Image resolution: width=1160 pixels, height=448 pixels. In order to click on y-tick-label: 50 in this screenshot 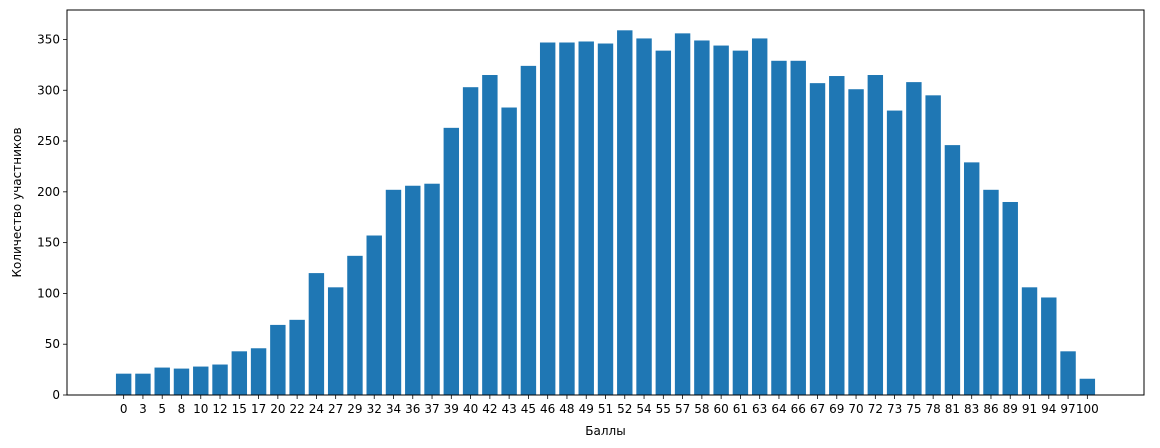, I will do `click(52, 344)`.